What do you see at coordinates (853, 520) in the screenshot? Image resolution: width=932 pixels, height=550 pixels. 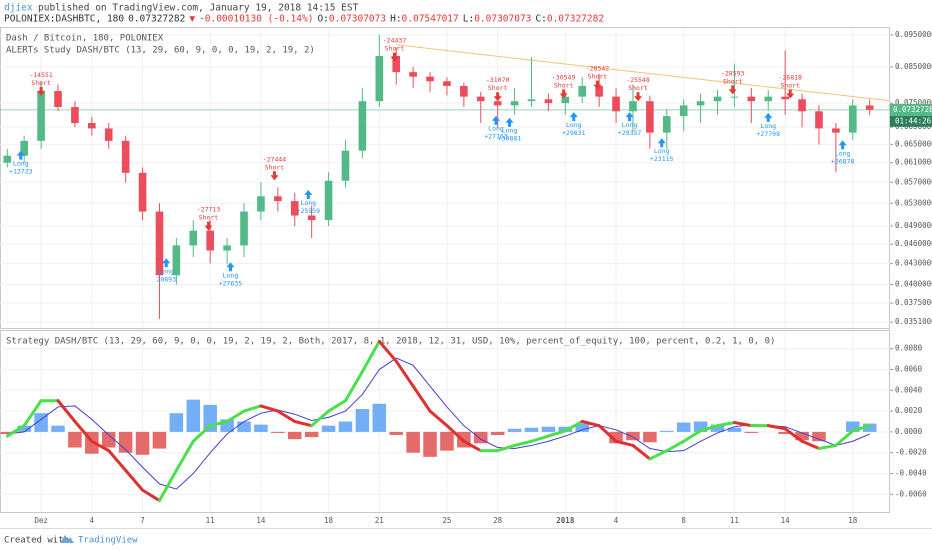 I see `x-tick-label: 18` at bounding box center [853, 520].